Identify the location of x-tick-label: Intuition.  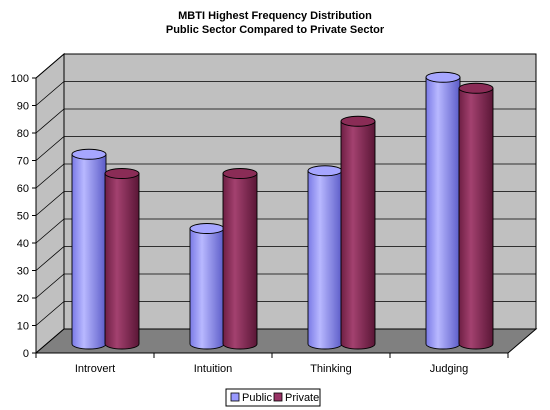
(213, 369).